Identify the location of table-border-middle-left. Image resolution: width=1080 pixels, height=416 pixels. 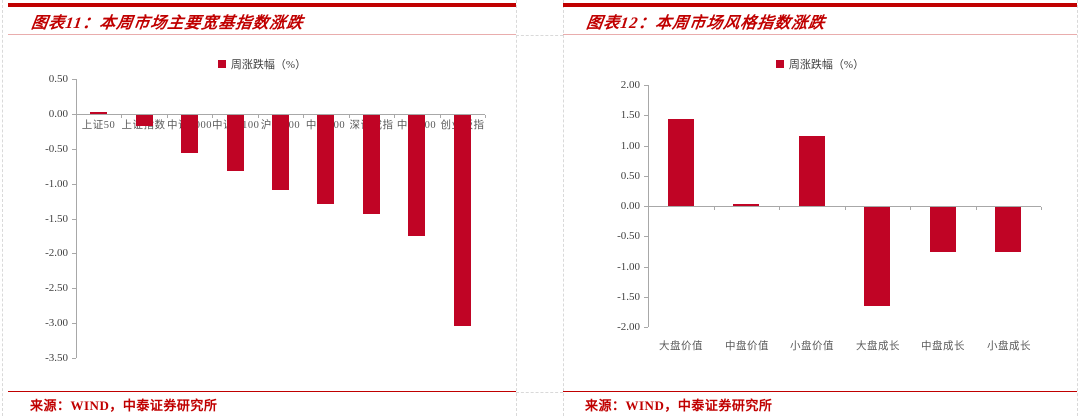
(516, 208).